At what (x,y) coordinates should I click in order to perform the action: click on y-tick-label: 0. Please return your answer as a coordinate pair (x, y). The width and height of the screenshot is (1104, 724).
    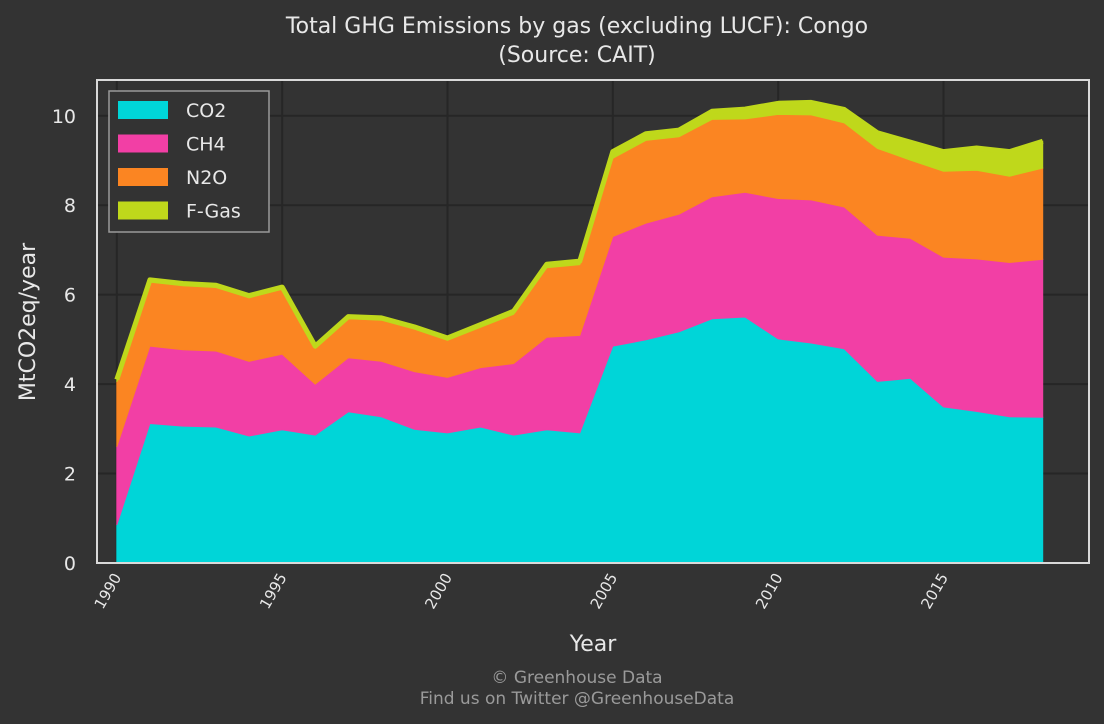
    Looking at the image, I should click on (70, 564).